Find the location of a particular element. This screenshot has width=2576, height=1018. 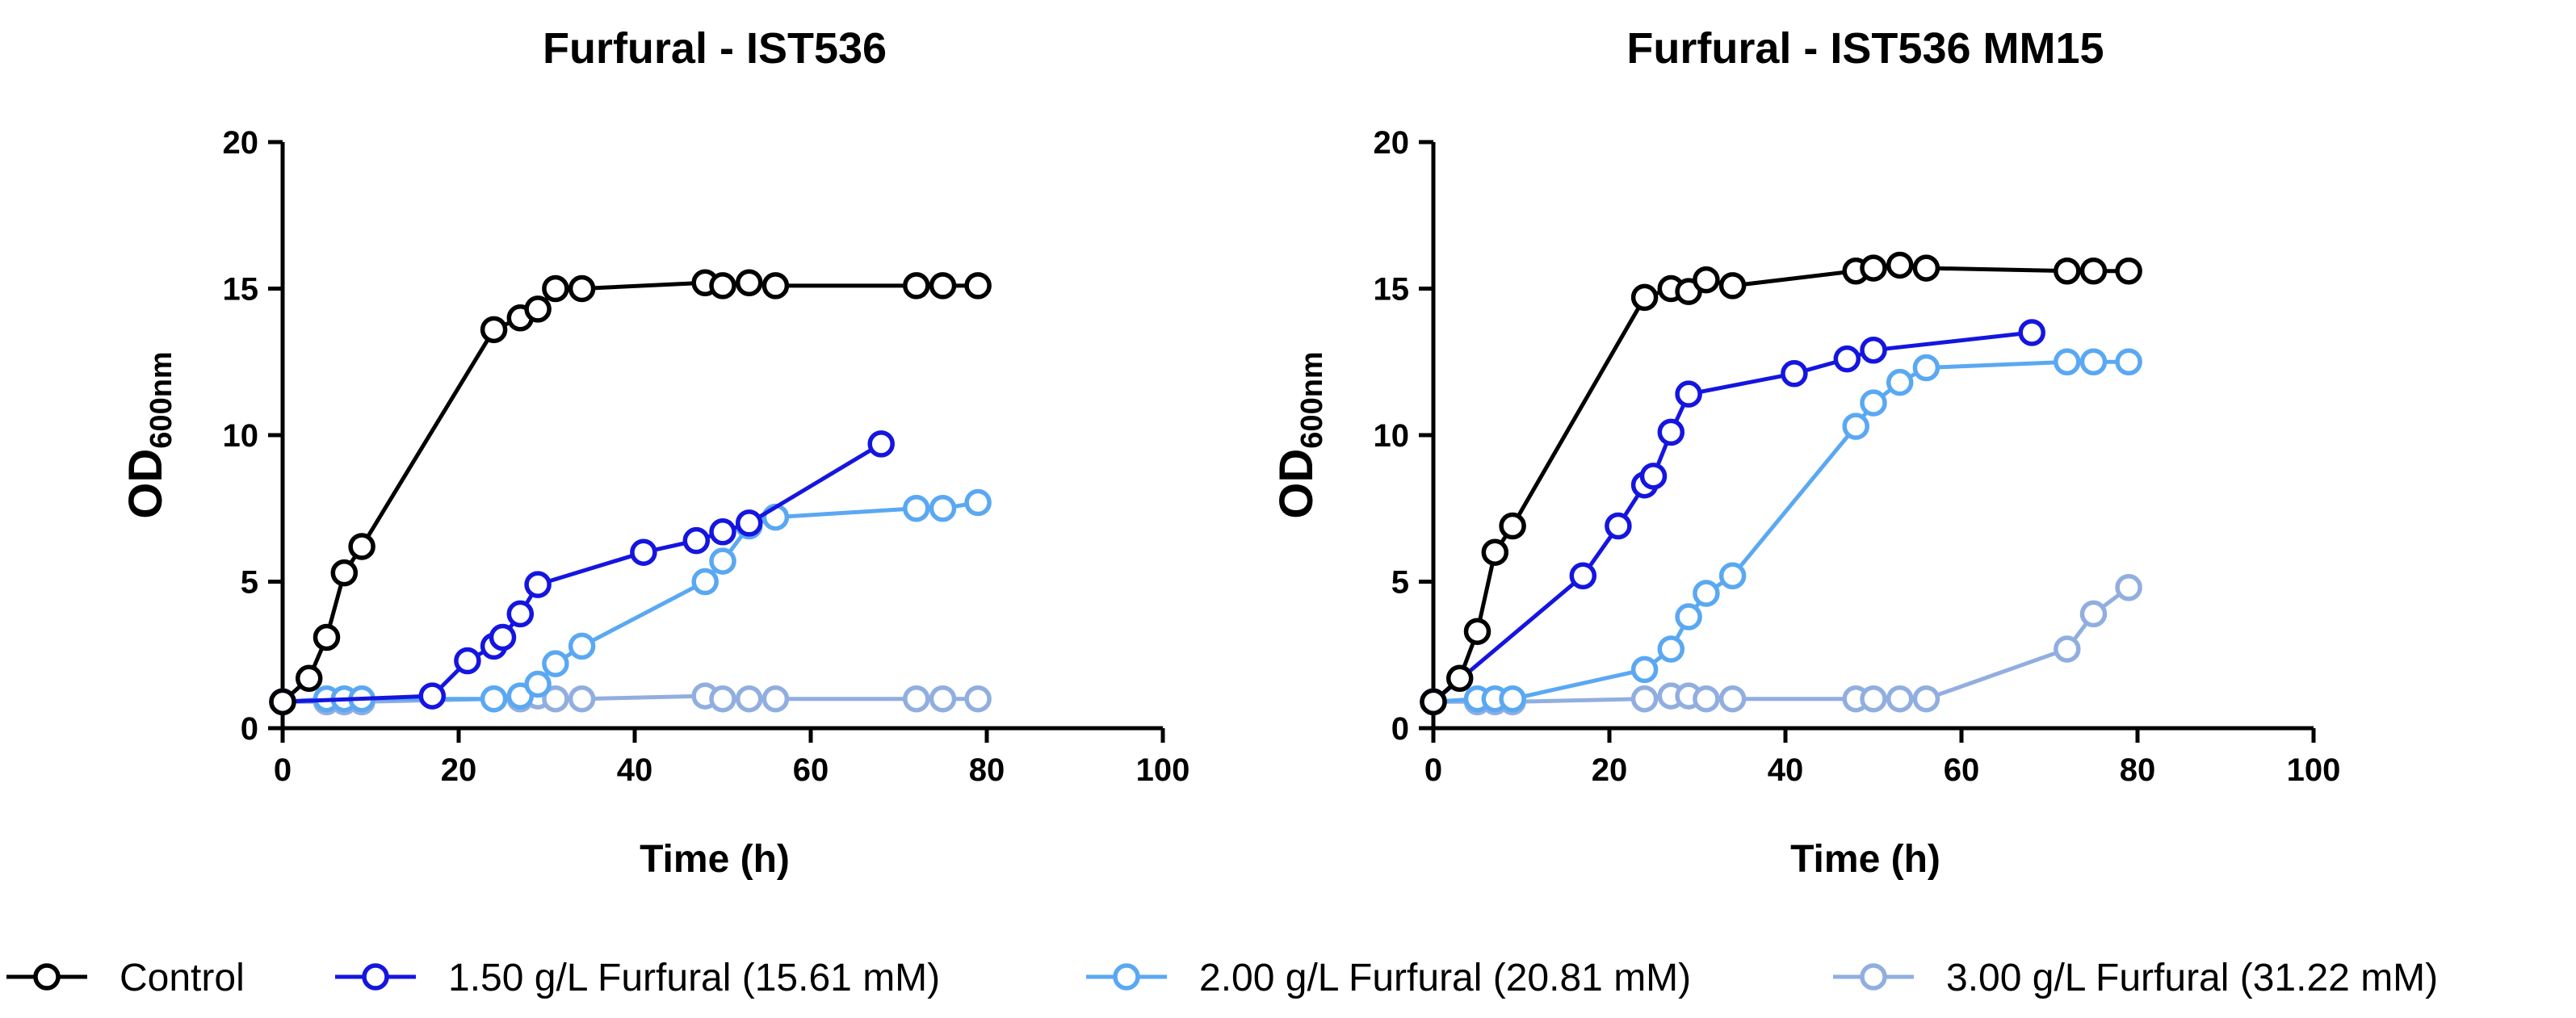

legend-item-2-00-g-l-furfural-20-81-mm: 2.00 g/L Furfural (20.81 mM) is located at coordinates (1389, 978).